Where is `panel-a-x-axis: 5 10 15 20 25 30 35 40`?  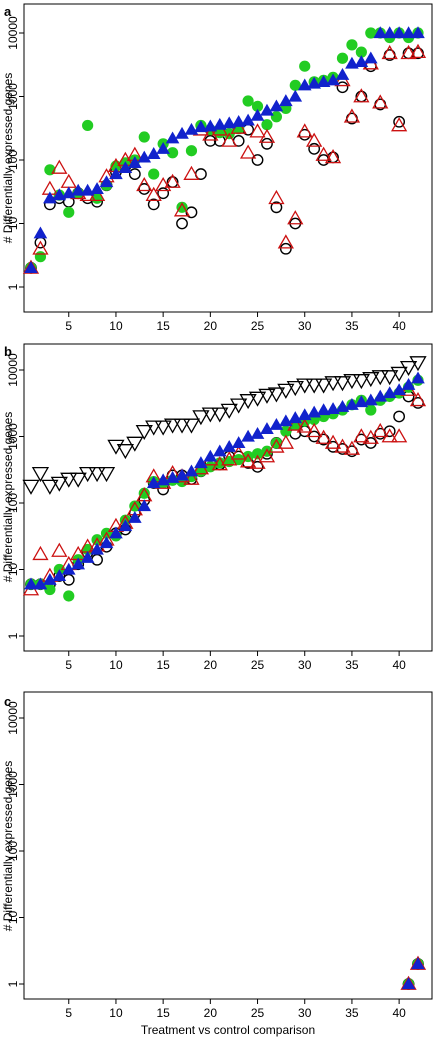
panel-a-x-axis: 5 10 15 20 25 30 35 40 is located at coordinates (235, 322).